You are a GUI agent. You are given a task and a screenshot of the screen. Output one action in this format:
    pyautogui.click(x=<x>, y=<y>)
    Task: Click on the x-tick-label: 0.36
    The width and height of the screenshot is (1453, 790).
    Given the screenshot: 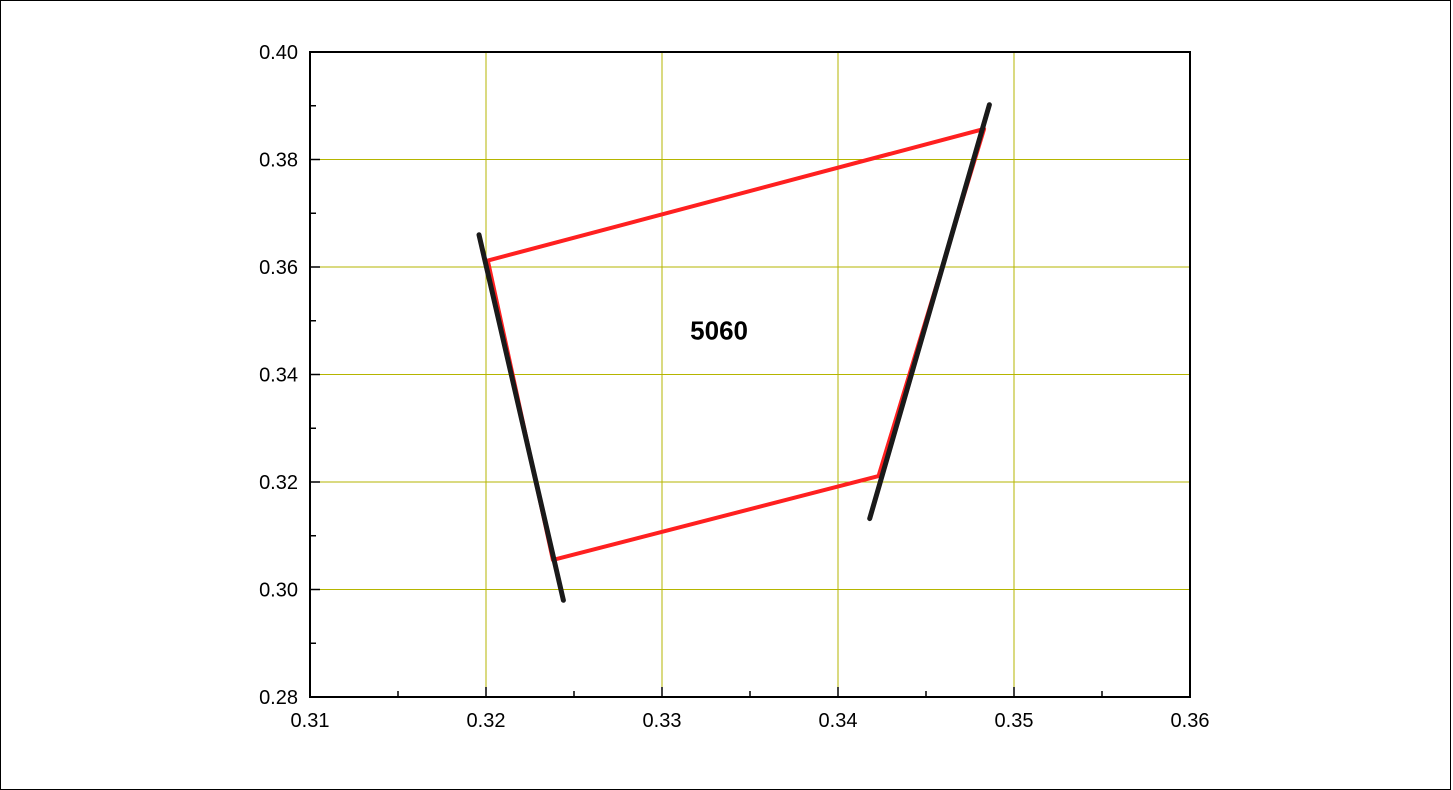 What is the action you would take?
    pyautogui.click(x=1190, y=721)
    